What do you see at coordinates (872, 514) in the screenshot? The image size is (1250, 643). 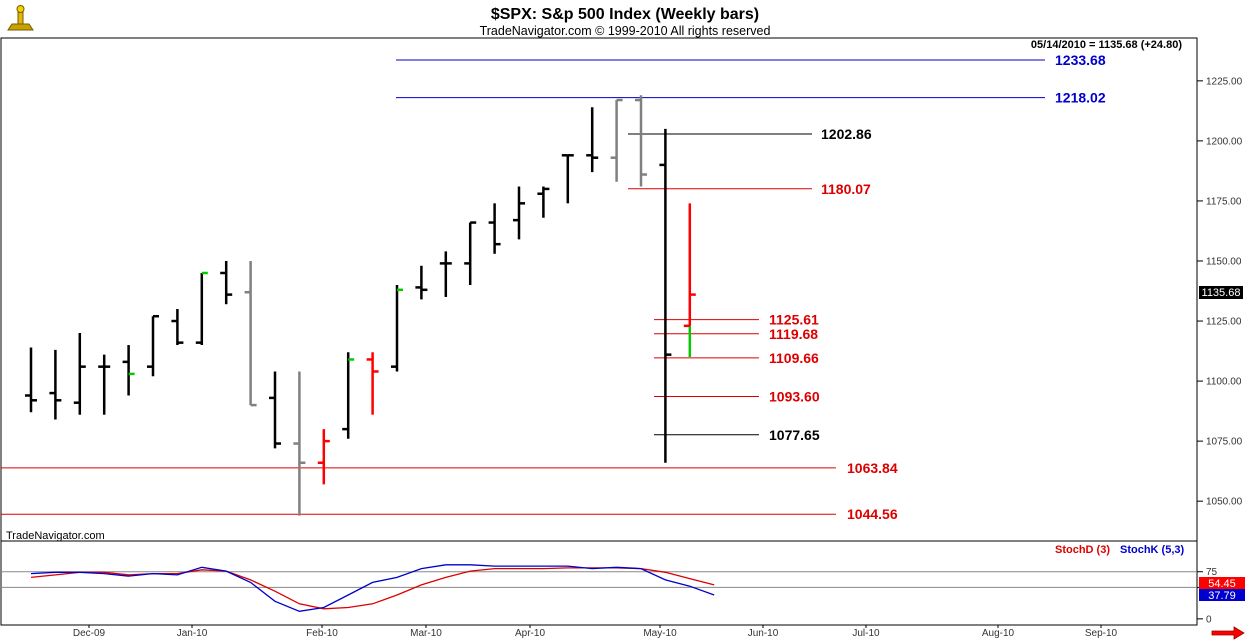 I see `level-label: 1044.56` at bounding box center [872, 514].